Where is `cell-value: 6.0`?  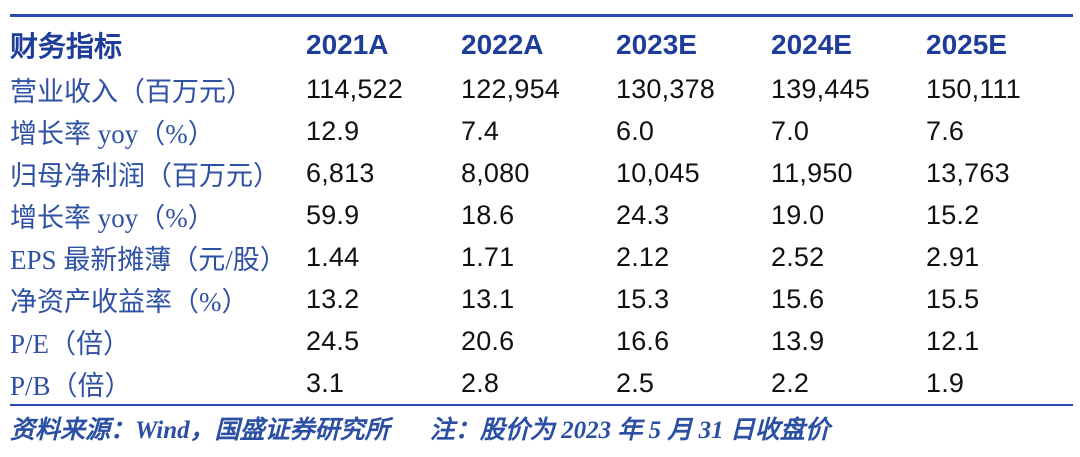 cell-value: 6.0 is located at coordinates (635, 130).